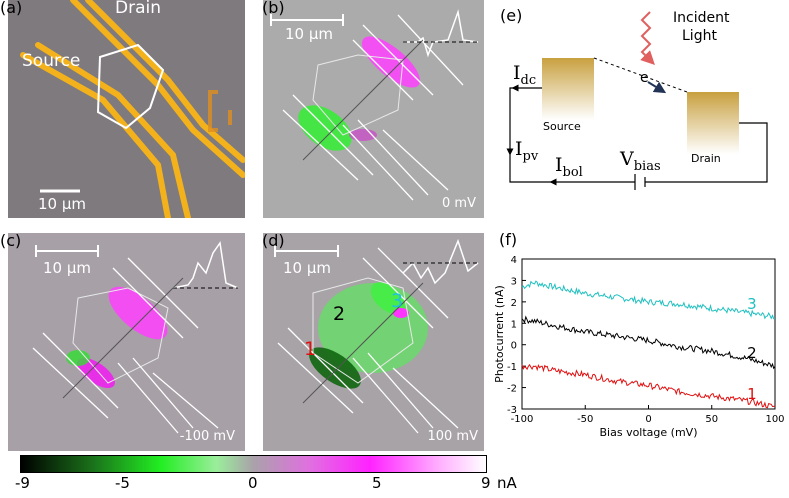 The image size is (789, 498). Describe the element at coordinates (511, 15) in the screenshot. I see `panel-label: (e)` at that location.